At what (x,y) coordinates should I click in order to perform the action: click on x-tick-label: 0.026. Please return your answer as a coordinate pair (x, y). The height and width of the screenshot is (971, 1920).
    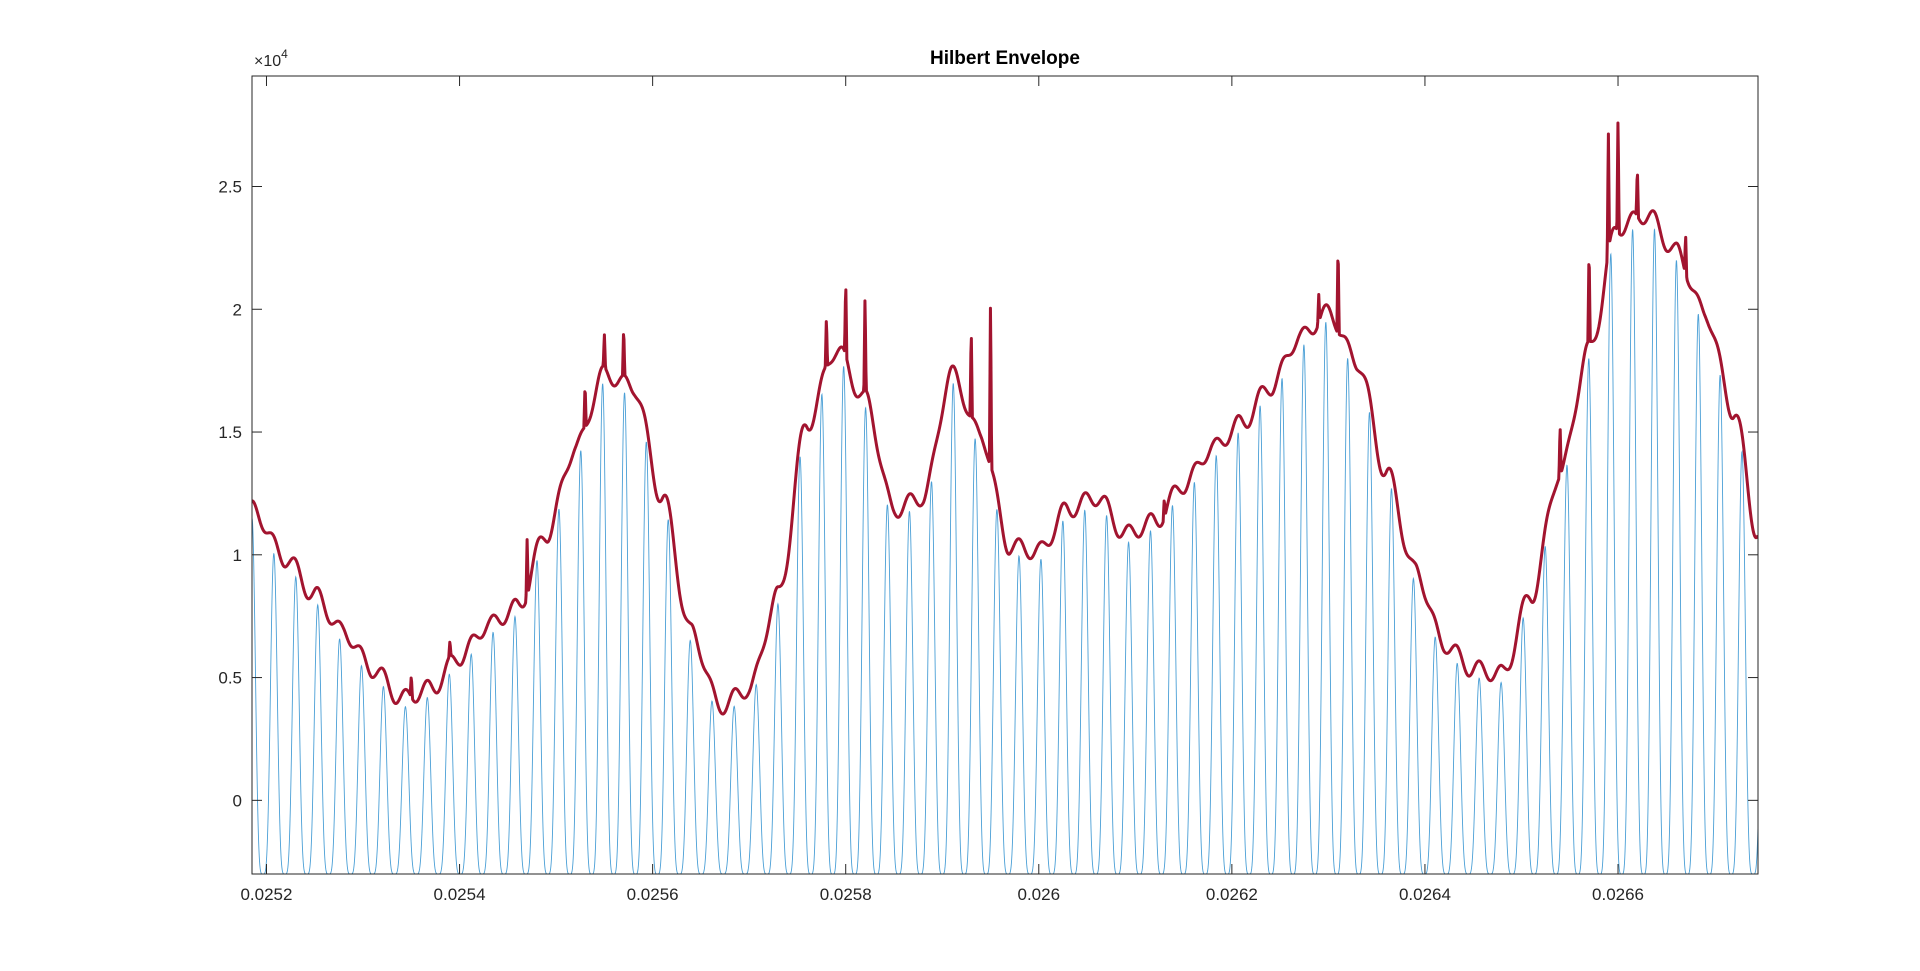
    Looking at the image, I should click on (1039, 894).